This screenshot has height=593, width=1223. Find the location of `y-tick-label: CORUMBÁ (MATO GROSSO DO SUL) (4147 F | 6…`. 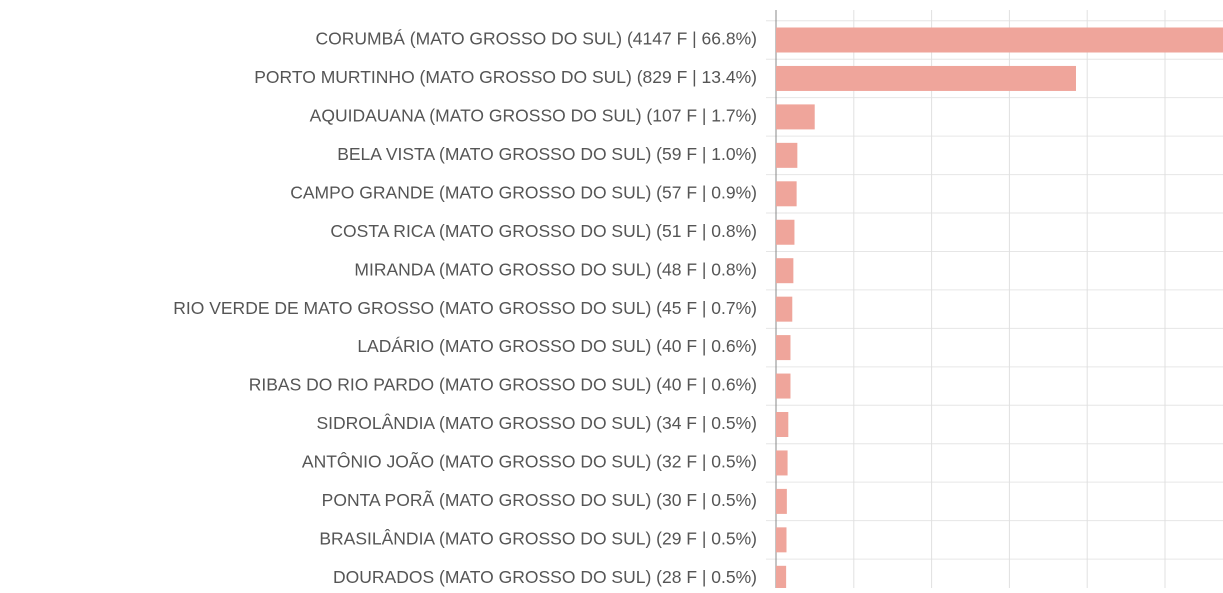

y-tick-label: CORUMBÁ (MATO GROSSO DO SUL) (4147 F | 6… is located at coordinates (537, 39).